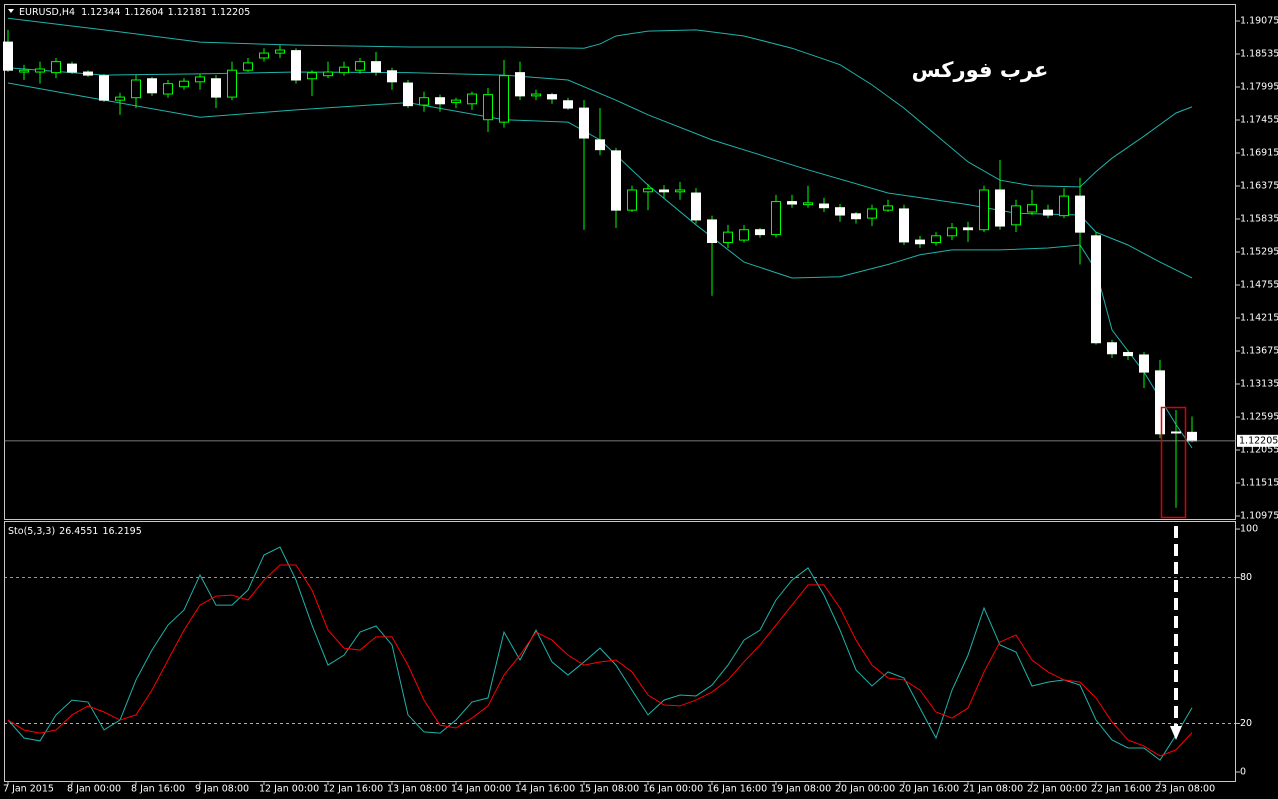 Image resolution: width=1278 pixels, height=799 pixels. I want to click on stoch-header: Sto(5,3,3) 26.4551 16.2195, so click(75, 531).